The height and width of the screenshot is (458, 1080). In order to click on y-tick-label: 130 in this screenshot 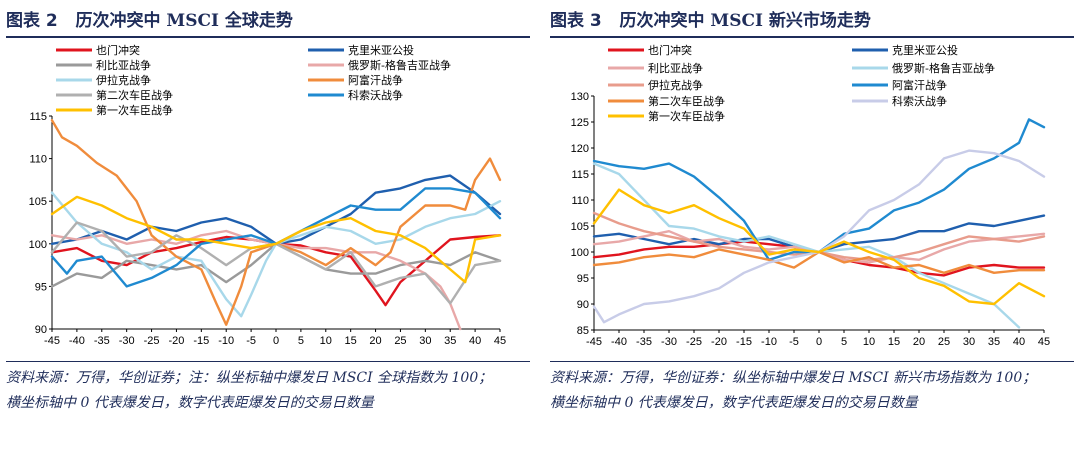, I will do `click(580, 97)`.